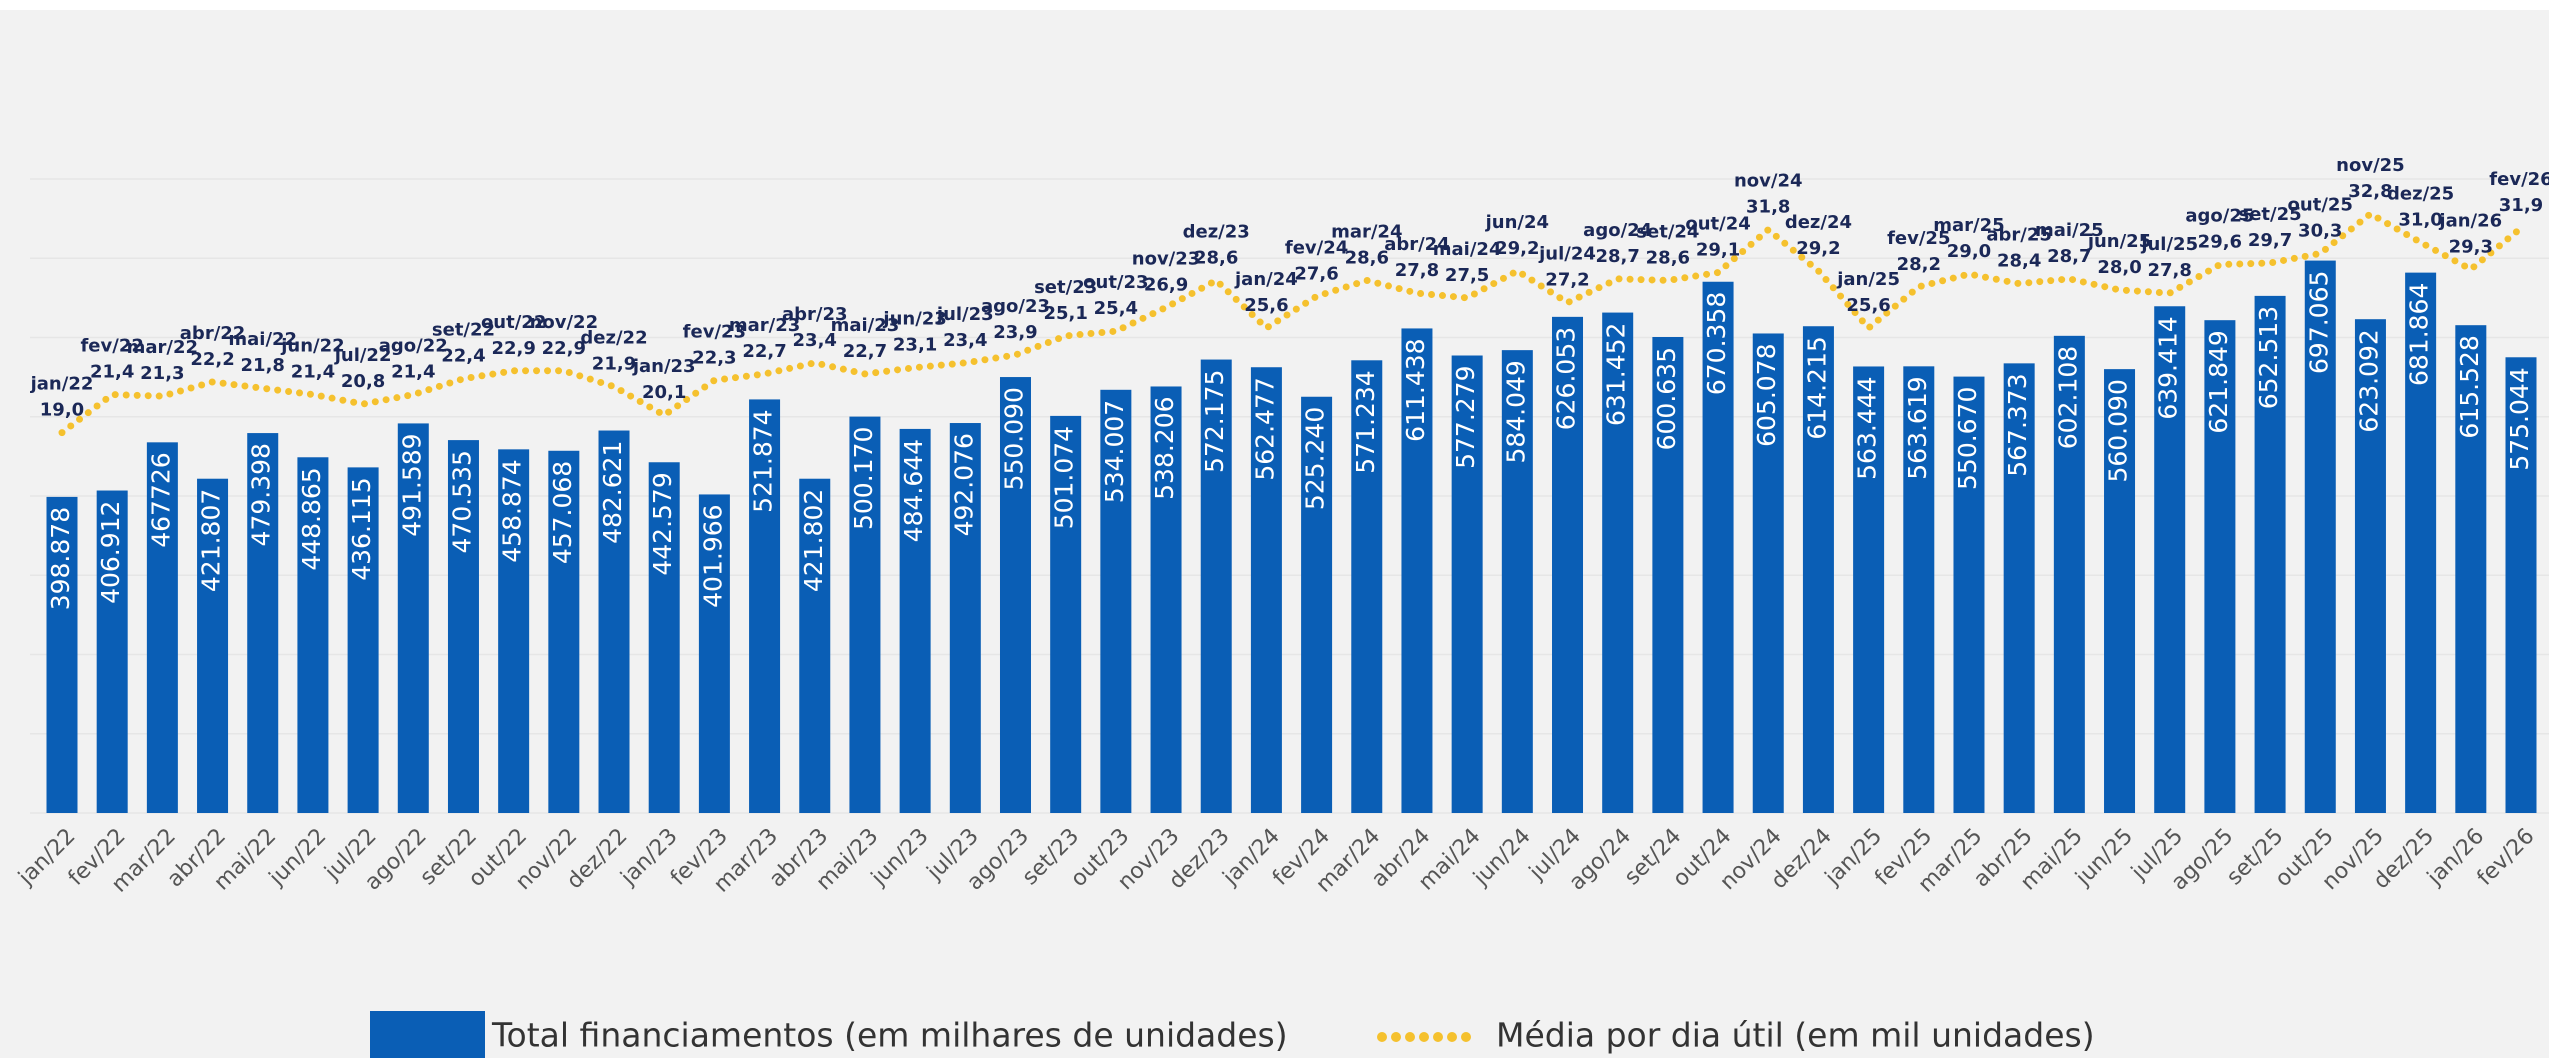 Image resolution: width=2549 pixels, height=1058 pixels. I want to click on line-value-label: 22,3, so click(714, 357).